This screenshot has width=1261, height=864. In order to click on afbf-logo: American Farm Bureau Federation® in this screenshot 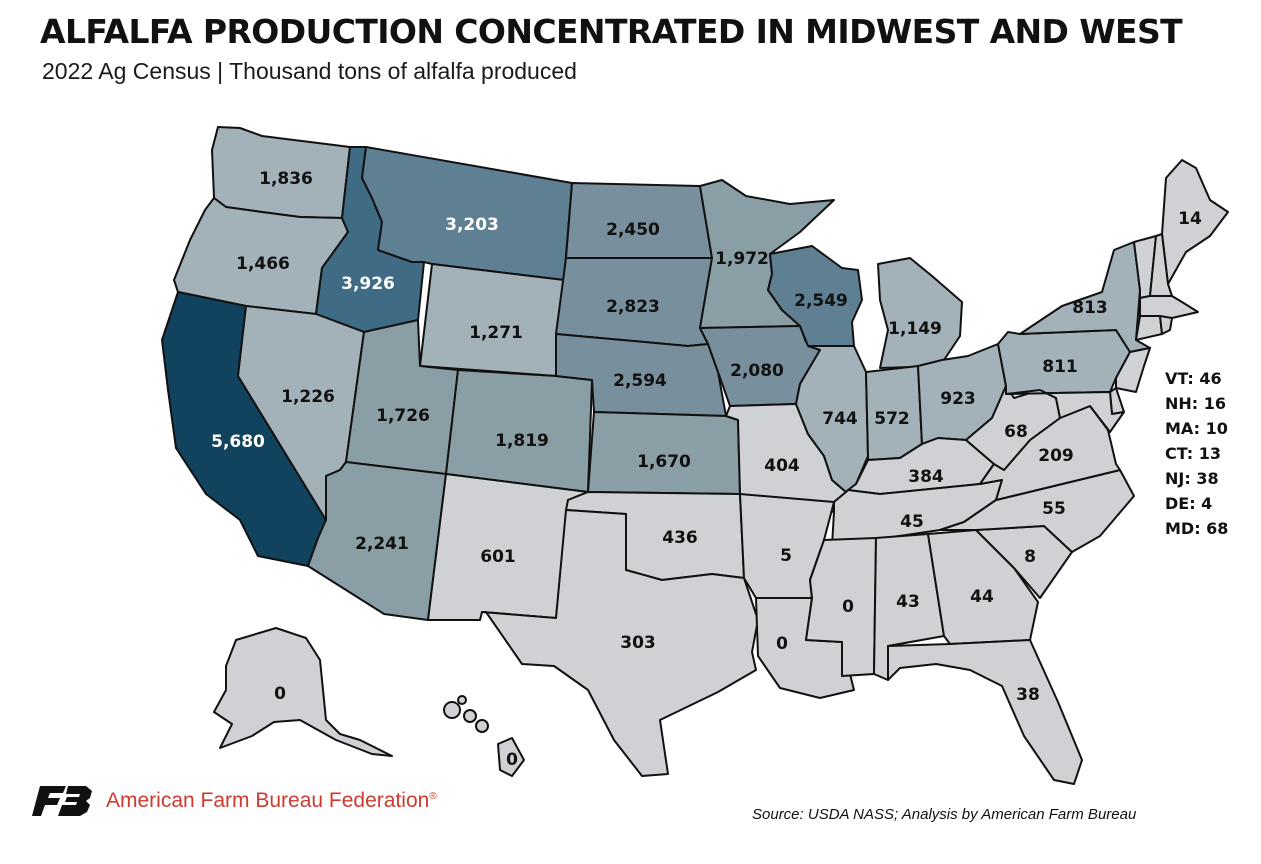, I will do `click(234, 801)`.